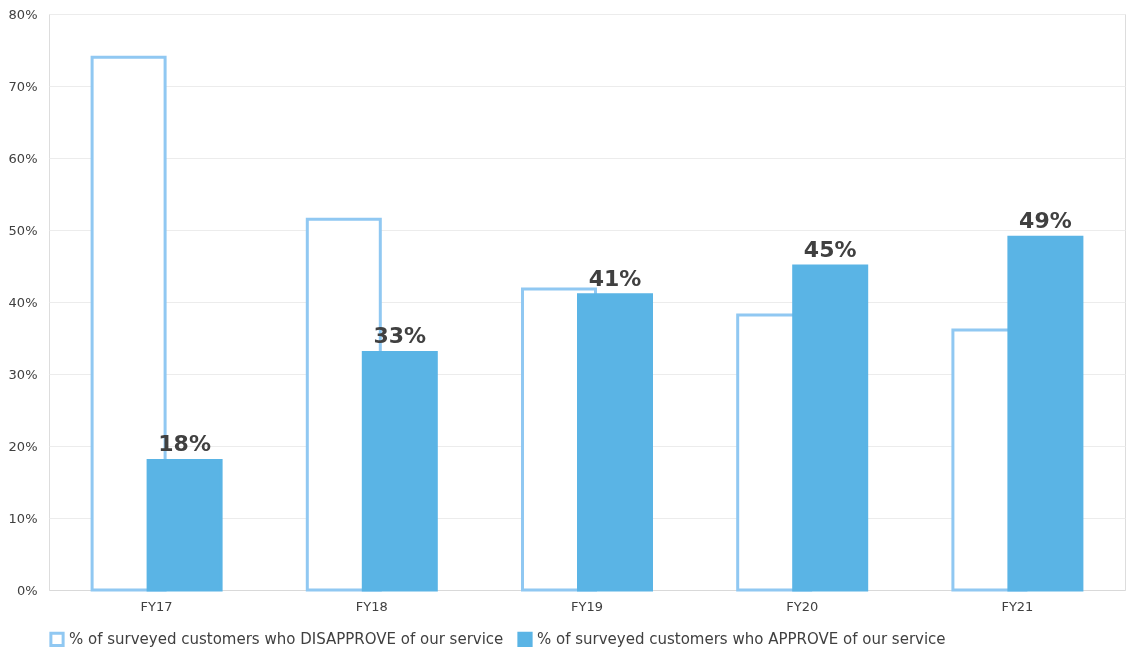 This screenshot has height=660, width=1133. What do you see at coordinates (23, 302) in the screenshot?
I see `y-tick-label: 40%` at bounding box center [23, 302].